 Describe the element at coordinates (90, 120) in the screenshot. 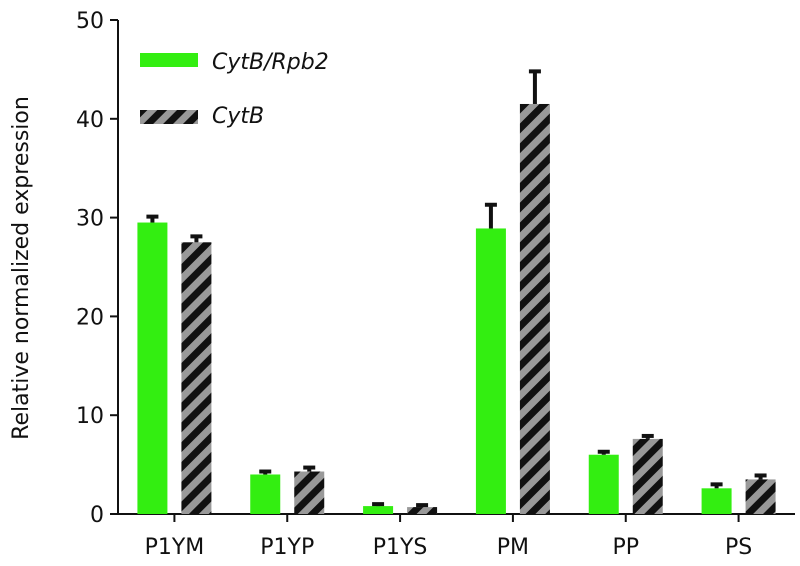

I see `y-tick-label: 40` at that location.